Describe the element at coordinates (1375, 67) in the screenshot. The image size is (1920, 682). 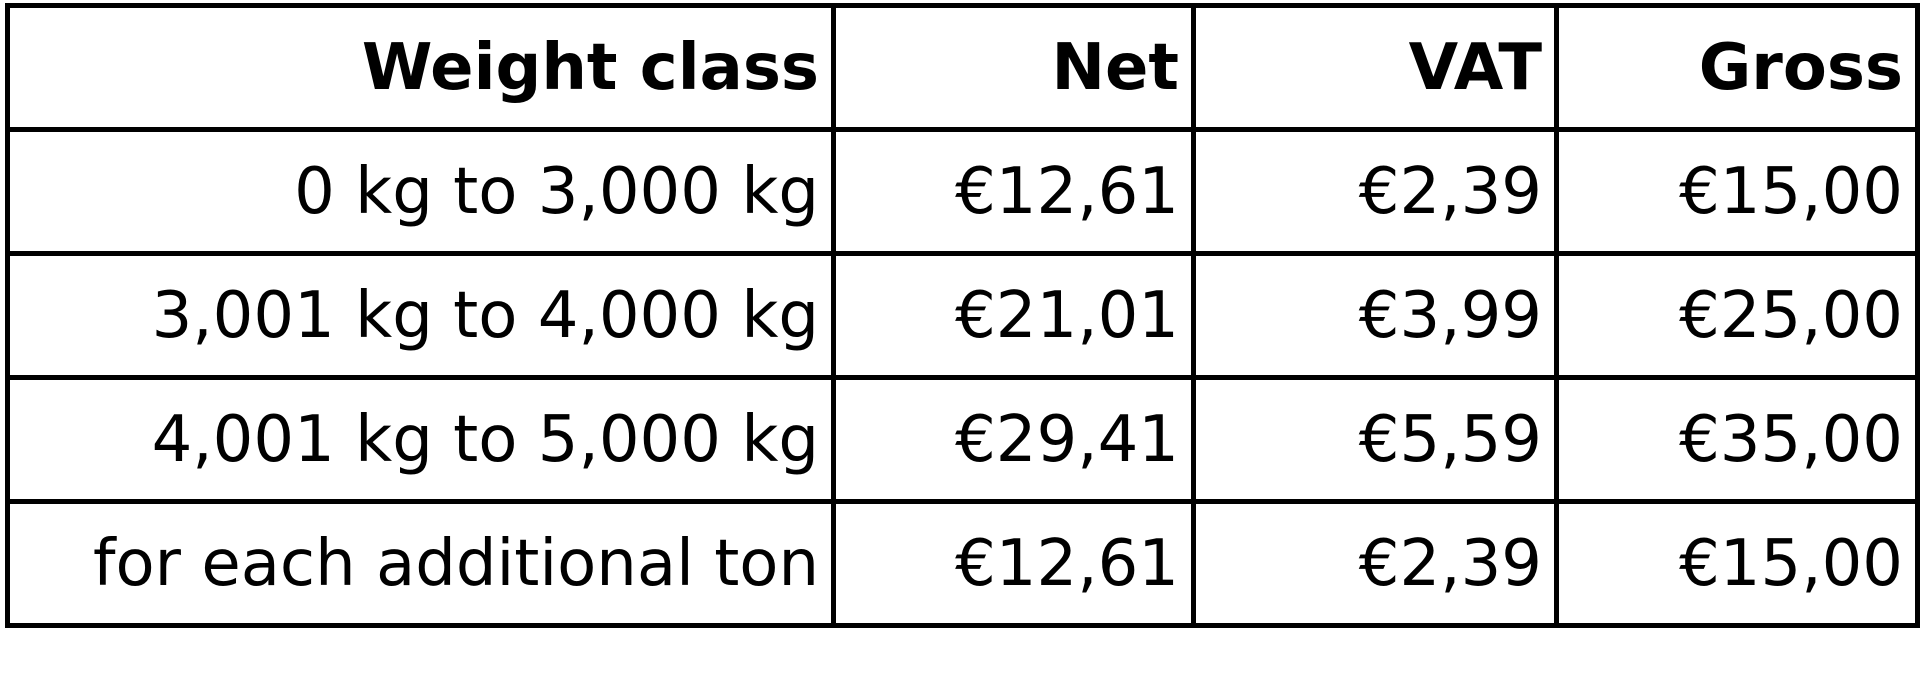
I see `header-vat: VAT` at that location.